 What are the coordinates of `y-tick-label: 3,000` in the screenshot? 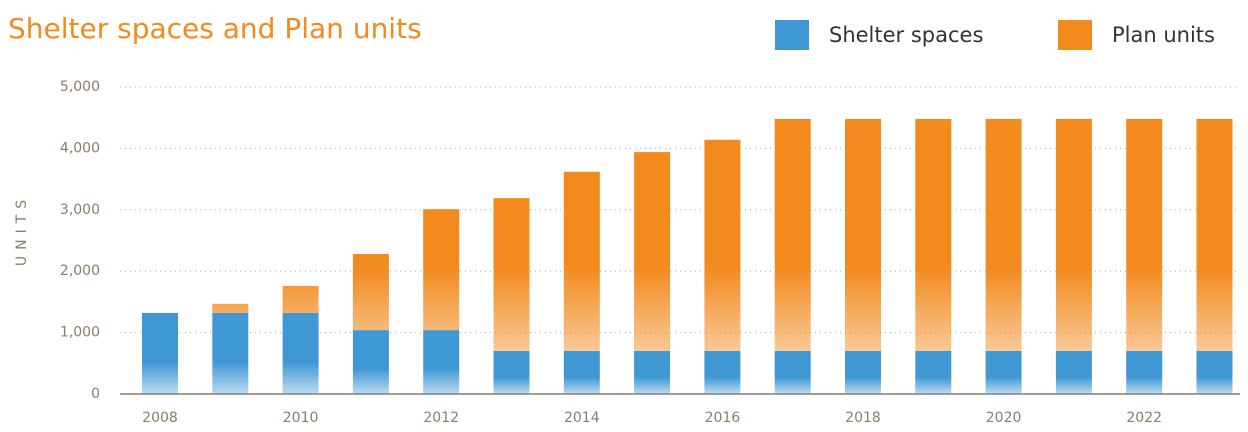 It's located at (80, 210).